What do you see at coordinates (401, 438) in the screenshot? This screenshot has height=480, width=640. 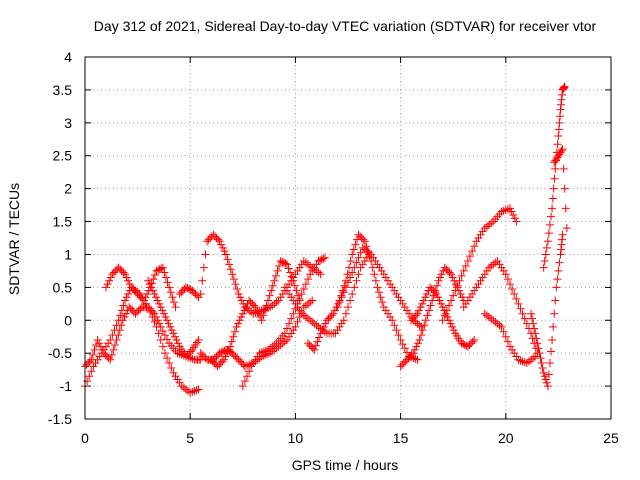 I see `x-tick-label: 15` at bounding box center [401, 438].